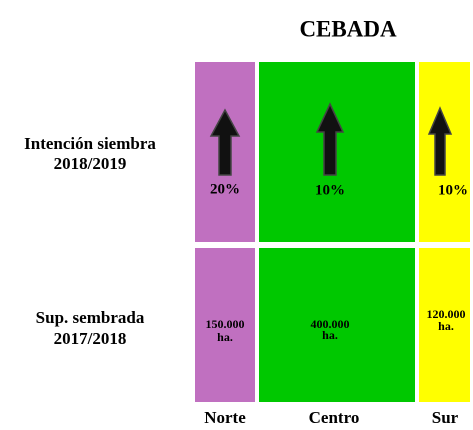  Describe the element at coordinates (225, 189) in the screenshot. I see `intention: 20%` at that location.